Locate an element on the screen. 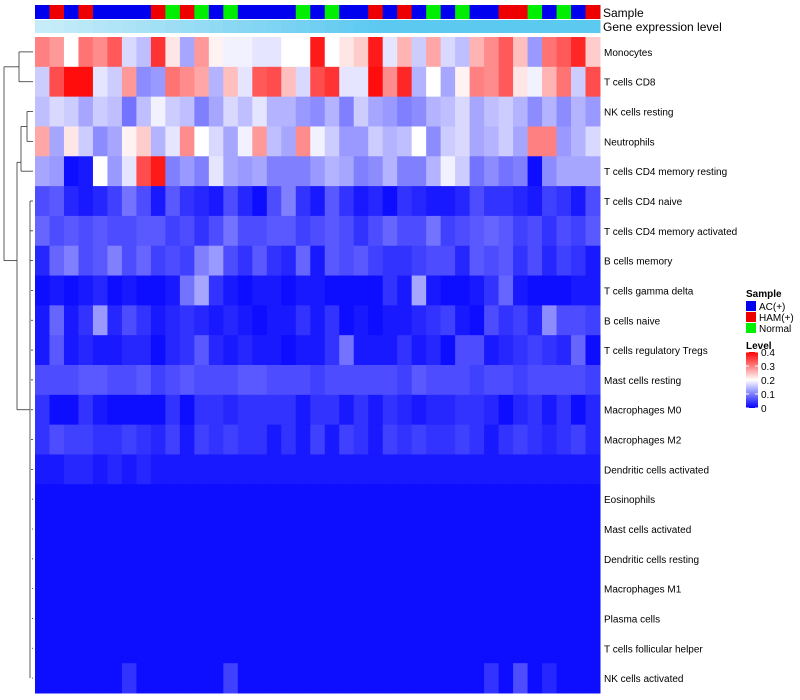  row-label: T cells CD4 memory resting is located at coordinates (665, 172).